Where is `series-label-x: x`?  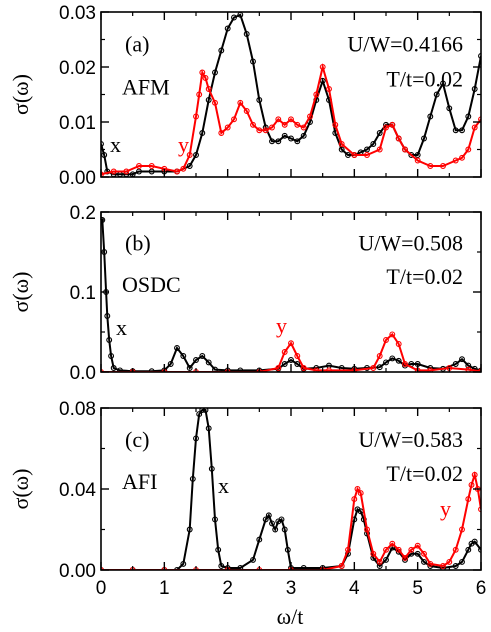
series-label-x: x is located at coordinates (121, 327).